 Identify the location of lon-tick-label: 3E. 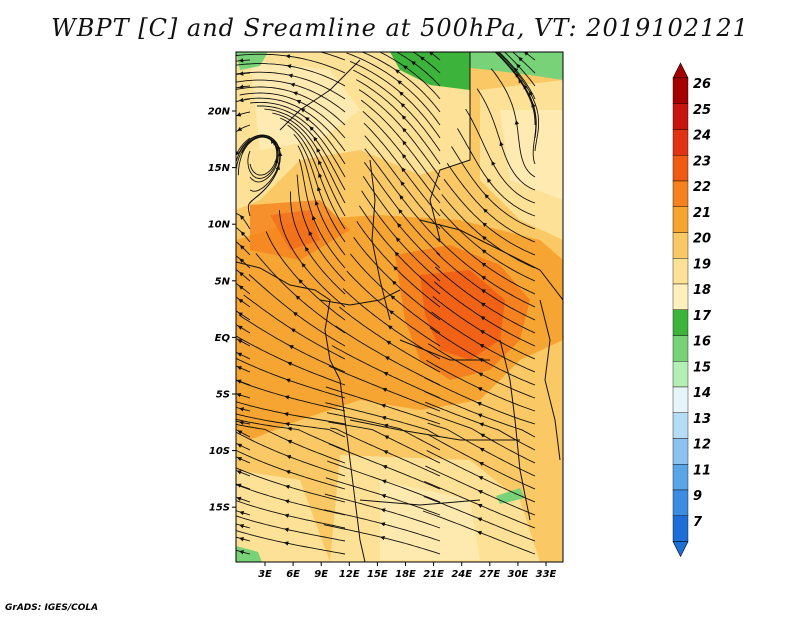
(265, 574).